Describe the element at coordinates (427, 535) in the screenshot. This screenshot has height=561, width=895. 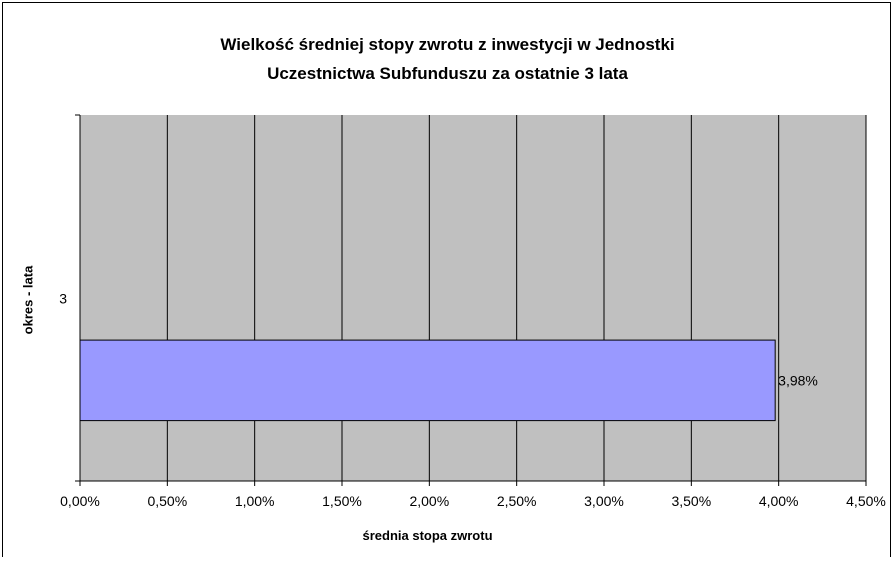
I see `x-axis-label: średnia stopa zwrotu` at that location.